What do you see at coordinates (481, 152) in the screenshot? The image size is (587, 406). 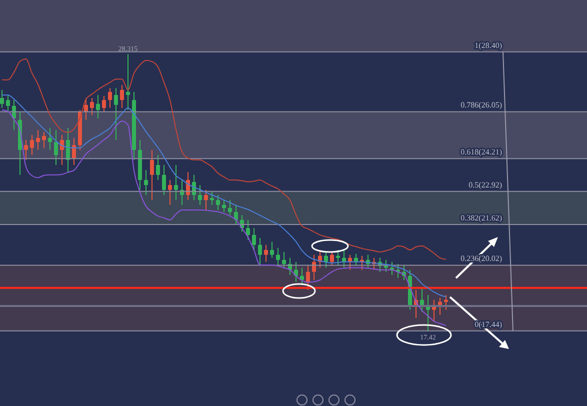 I see `ref-line-label: 0.618(24.21)` at bounding box center [481, 152].